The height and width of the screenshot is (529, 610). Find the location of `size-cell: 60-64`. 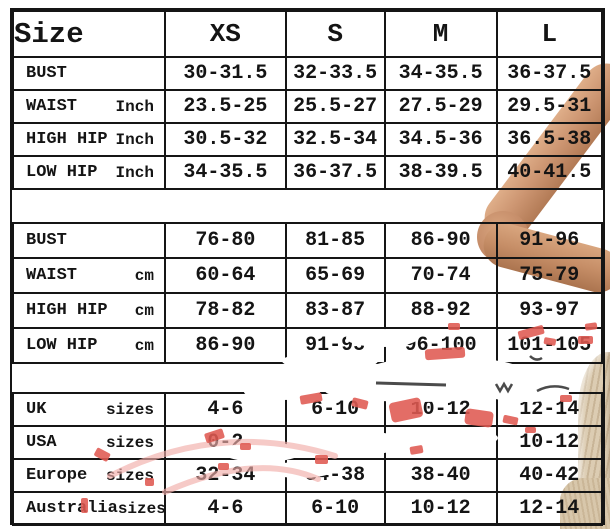

size-cell: 60-64 is located at coordinates (225, 275).